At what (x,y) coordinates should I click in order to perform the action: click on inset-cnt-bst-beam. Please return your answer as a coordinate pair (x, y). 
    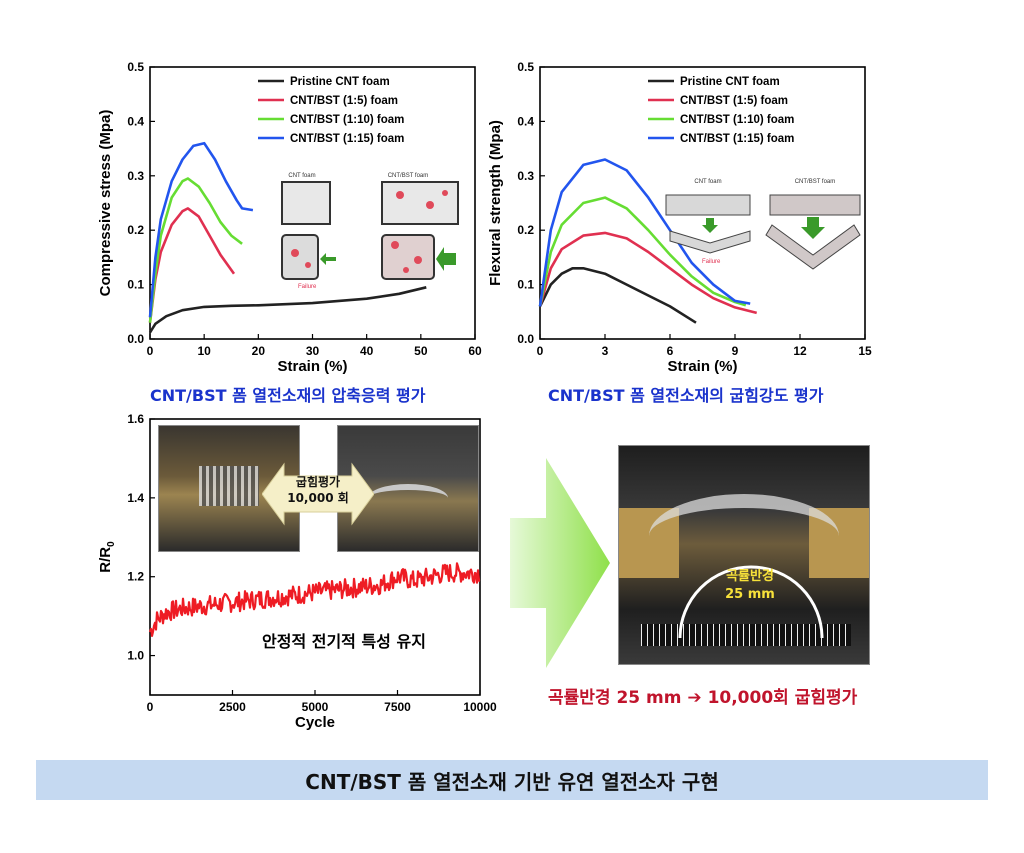
    Looking at the image, I should click on (815, 205).